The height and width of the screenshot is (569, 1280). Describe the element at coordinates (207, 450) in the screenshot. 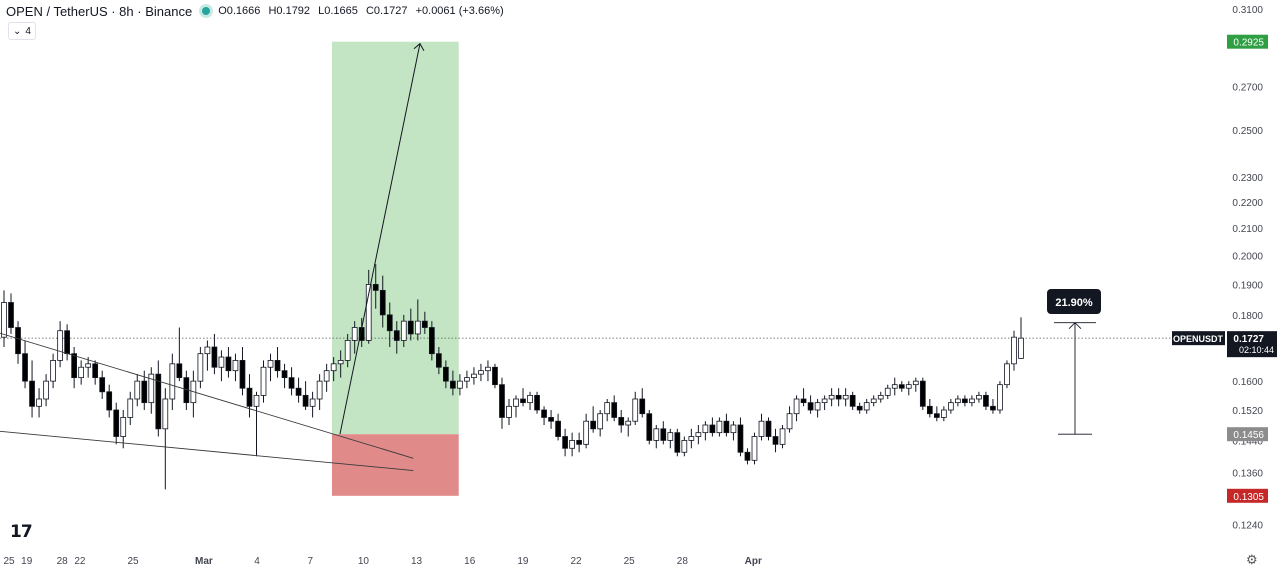

I see `lower-wedge-line` at that location.